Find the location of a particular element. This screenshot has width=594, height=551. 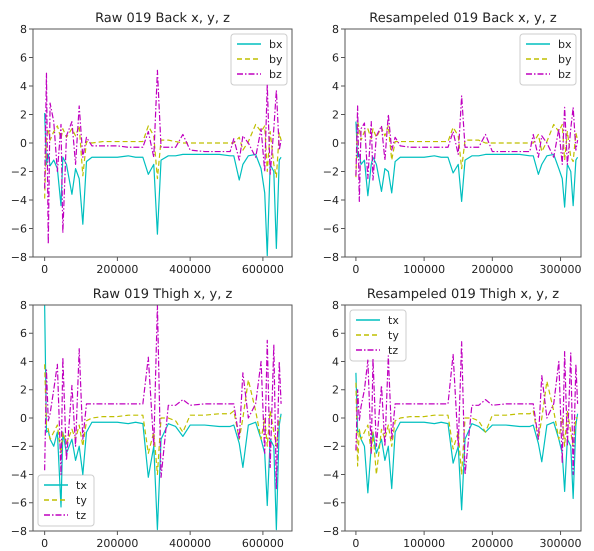

chart-title: Resampeled 019 Thigh x, y, z is located at coordinates (463, 294).